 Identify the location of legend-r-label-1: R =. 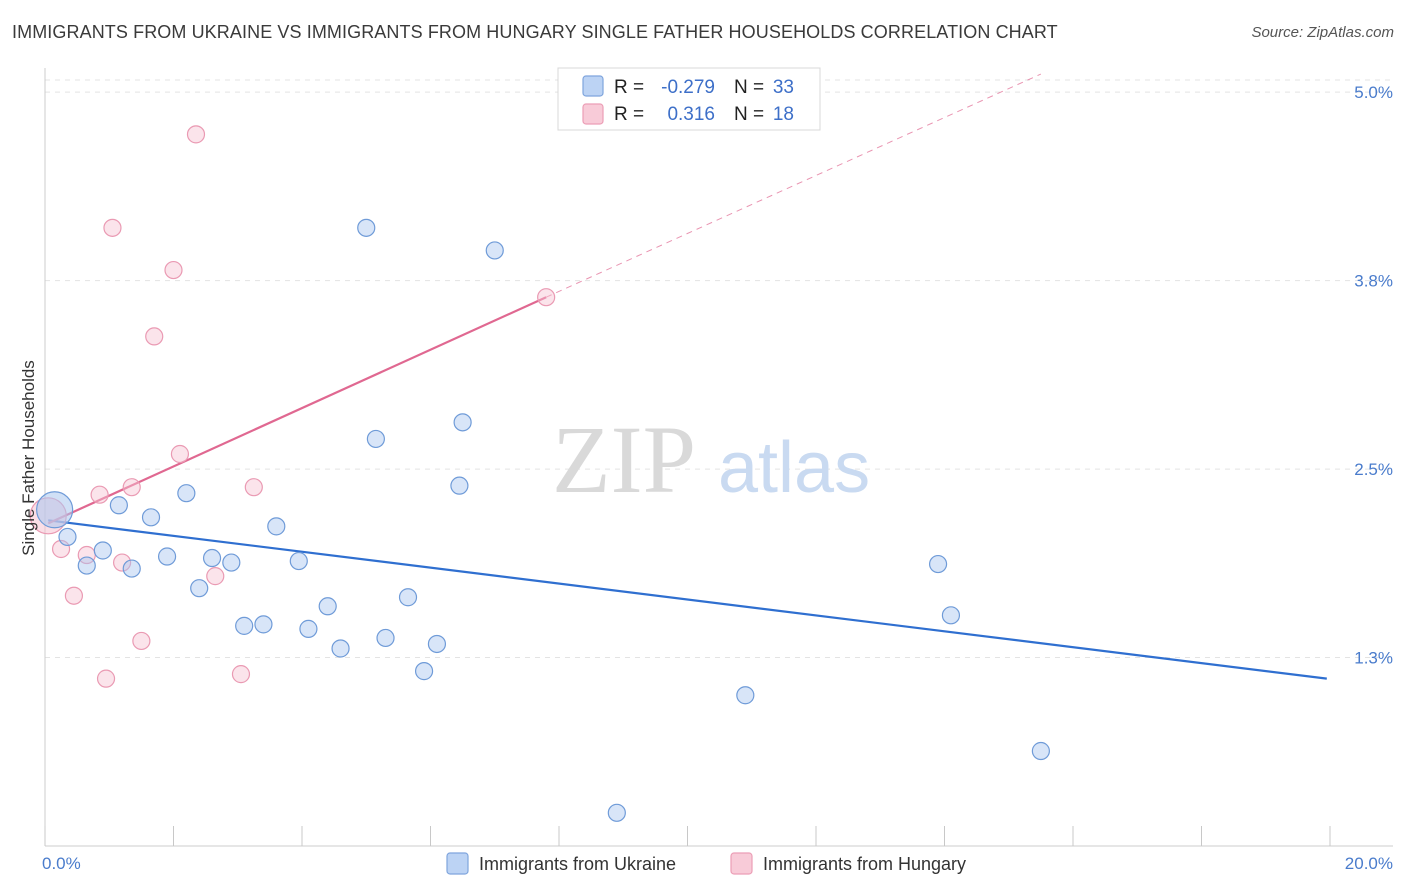
(629, 87).